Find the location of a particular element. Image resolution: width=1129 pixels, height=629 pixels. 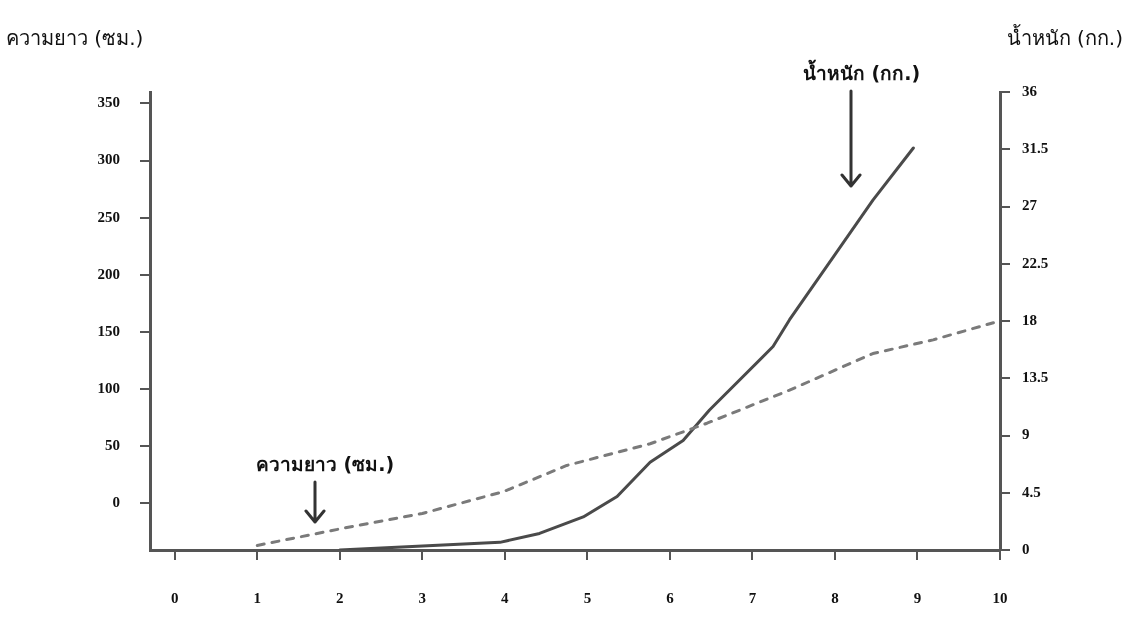

x-tick-label: 8 is located at coordinates (835, 597).